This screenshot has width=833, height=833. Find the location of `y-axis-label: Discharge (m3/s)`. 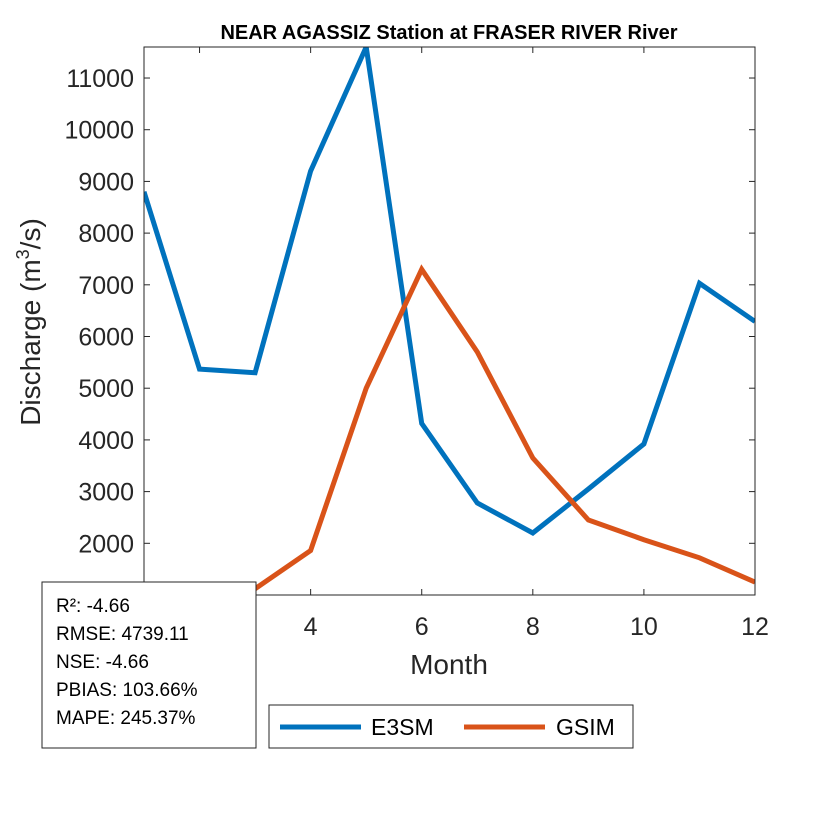

y-axis-label: Discharge (m3/s) is located at coordinates (29, 322).